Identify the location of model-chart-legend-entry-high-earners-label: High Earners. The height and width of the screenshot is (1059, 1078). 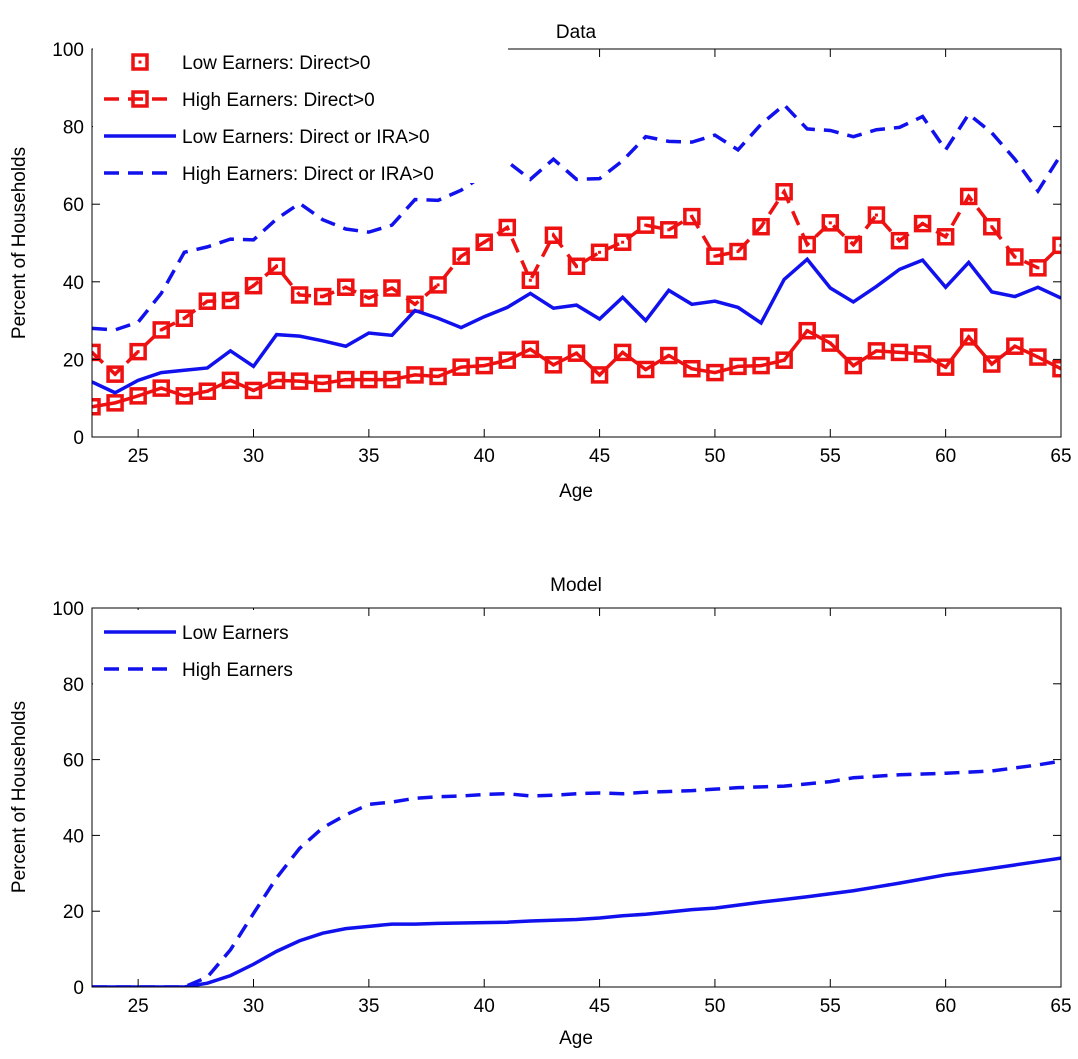
(237, 670).